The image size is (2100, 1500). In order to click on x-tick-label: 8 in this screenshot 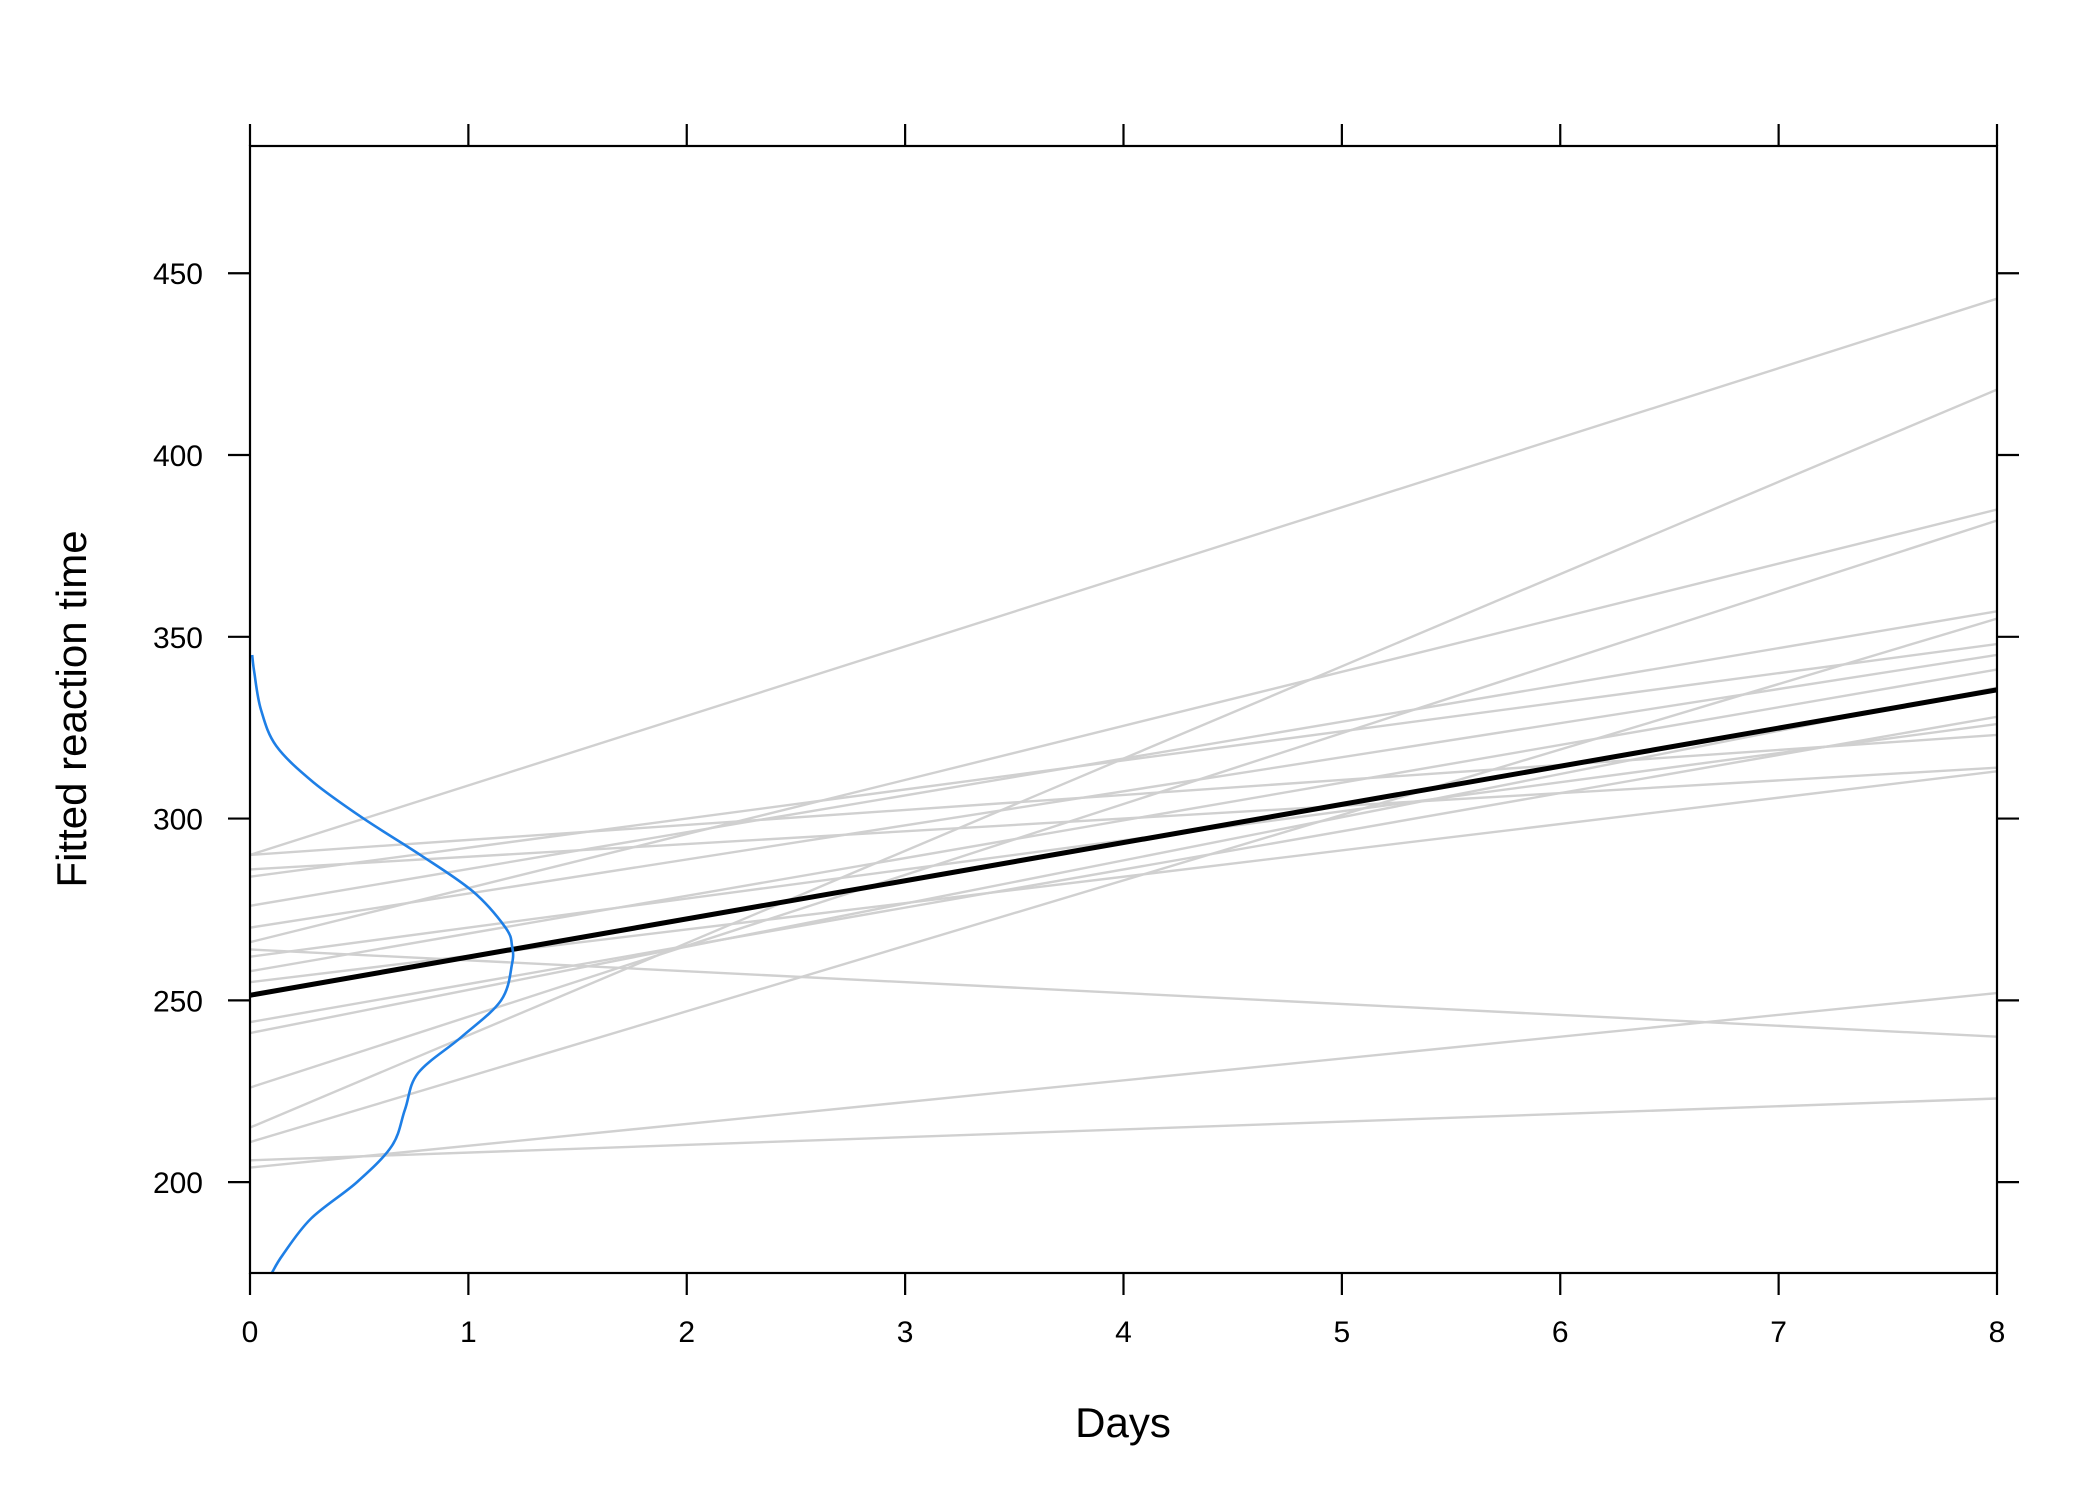, I will do `click(1997, 1332)`.